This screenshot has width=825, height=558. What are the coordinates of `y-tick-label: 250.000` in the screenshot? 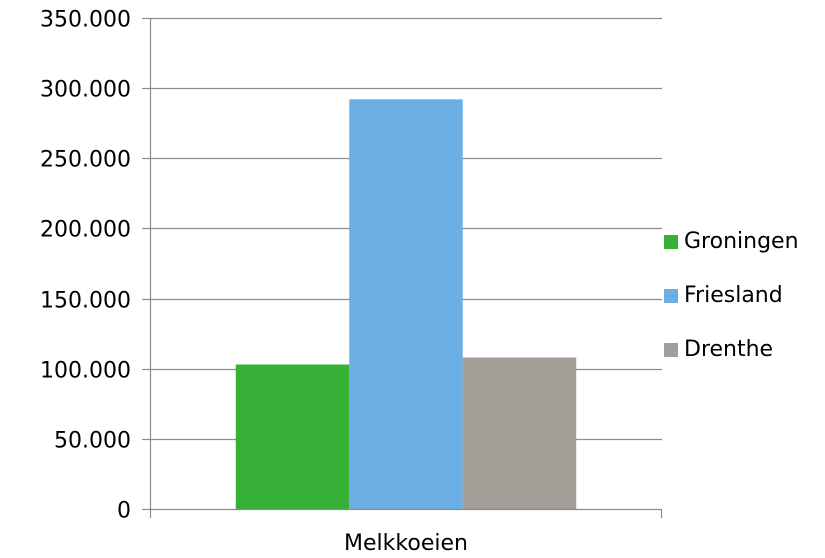 It's located at (85, 160).